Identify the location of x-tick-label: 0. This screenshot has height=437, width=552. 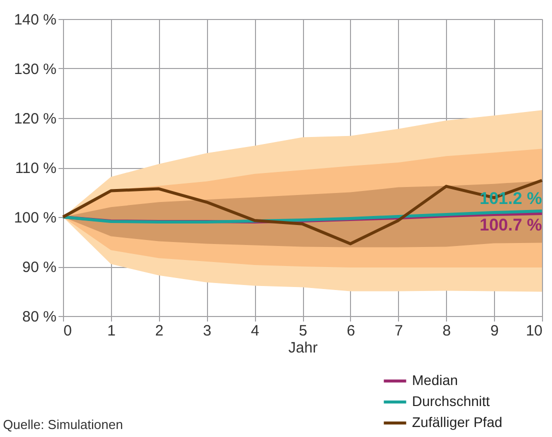
(68, 331).